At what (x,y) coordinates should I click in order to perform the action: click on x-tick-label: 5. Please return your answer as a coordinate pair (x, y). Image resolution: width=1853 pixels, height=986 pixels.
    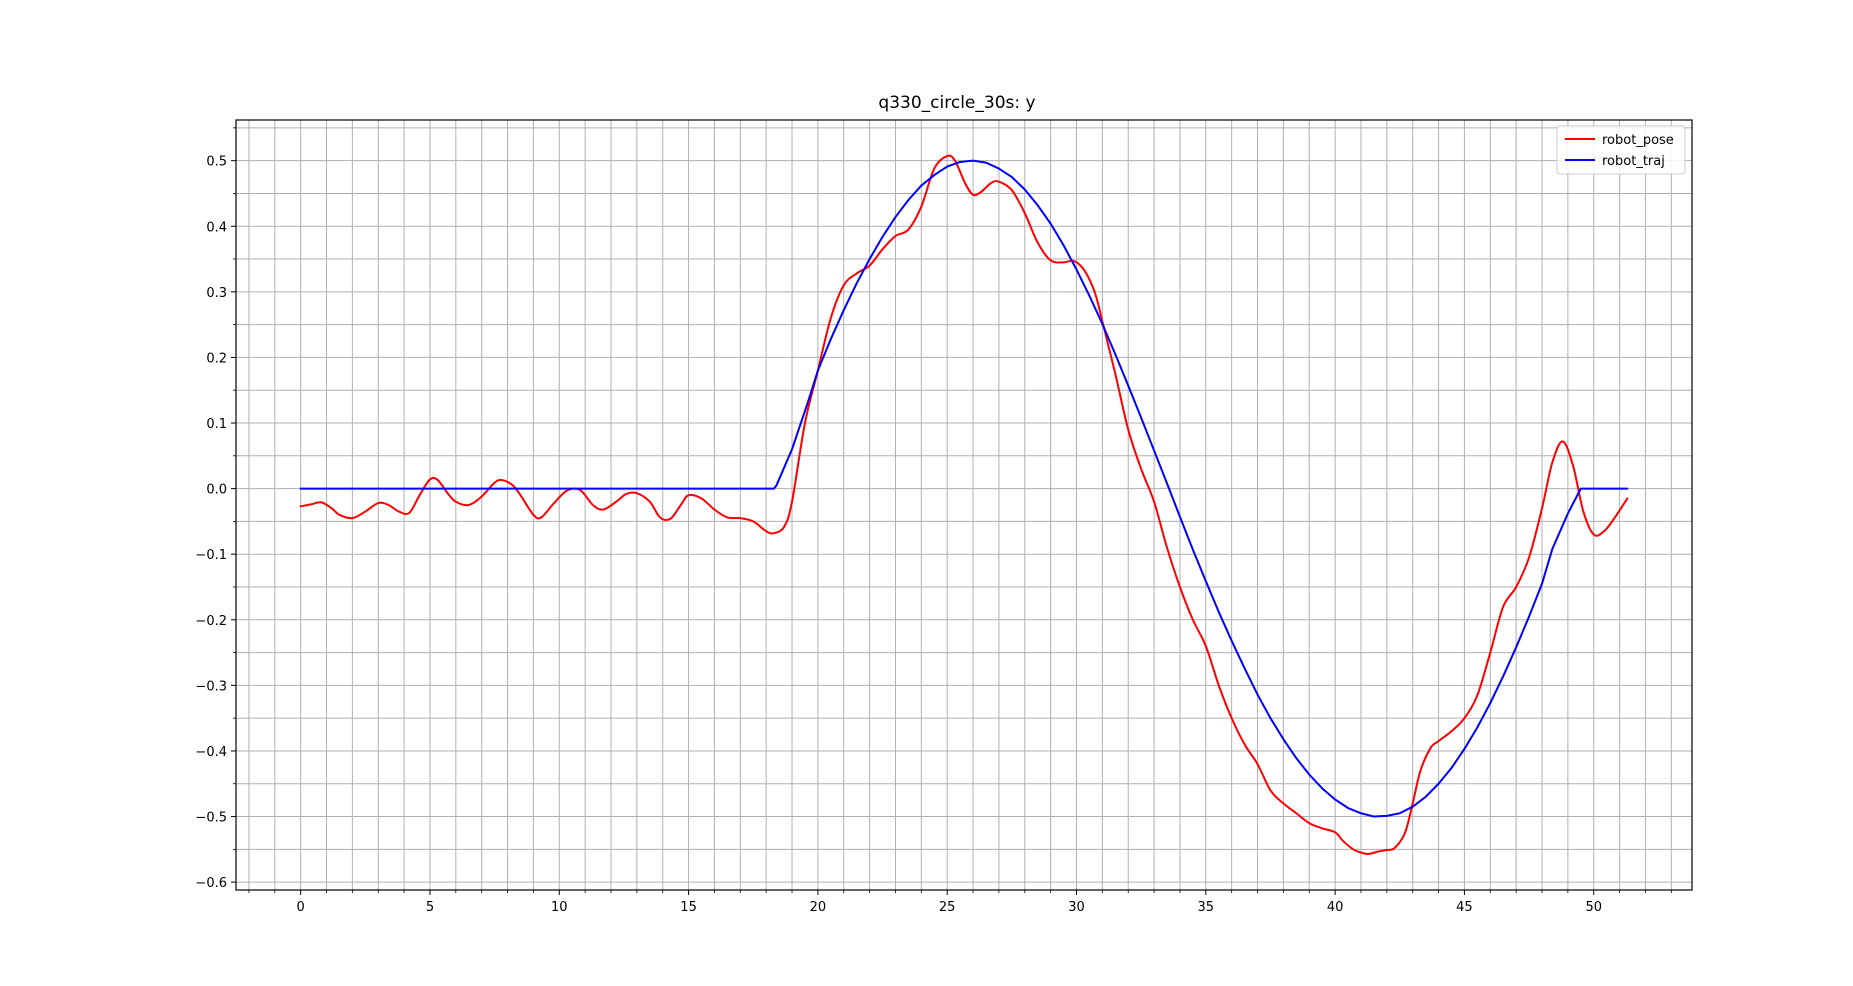
    Looking at the image, I should click on (430, 907).